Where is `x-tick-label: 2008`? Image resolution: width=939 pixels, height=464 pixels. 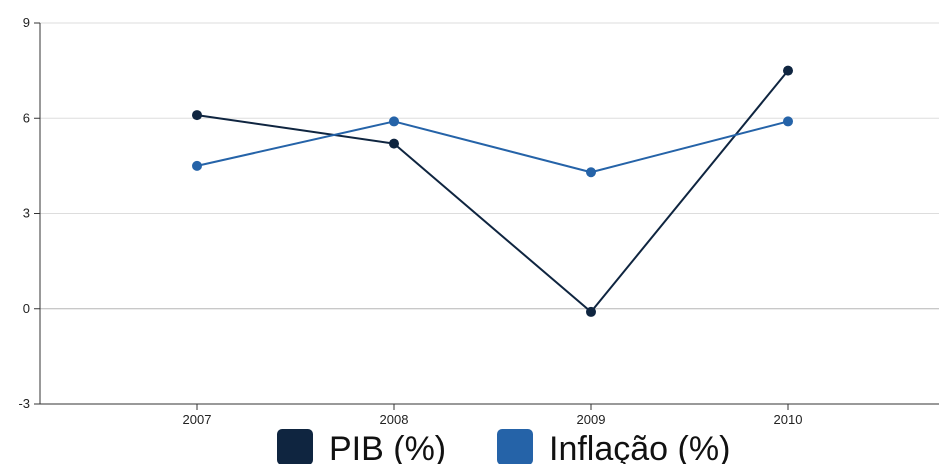 x-tick-label: 2008 is located at coordinates (394, 419).